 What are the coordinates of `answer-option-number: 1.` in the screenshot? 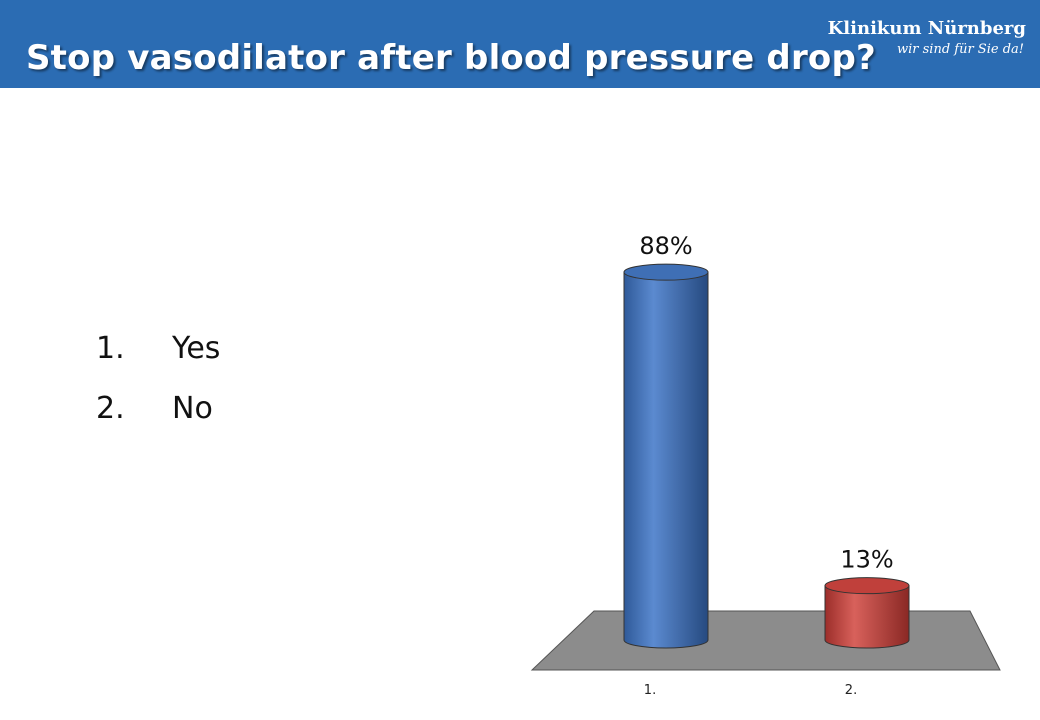 It's located at (110, 348).